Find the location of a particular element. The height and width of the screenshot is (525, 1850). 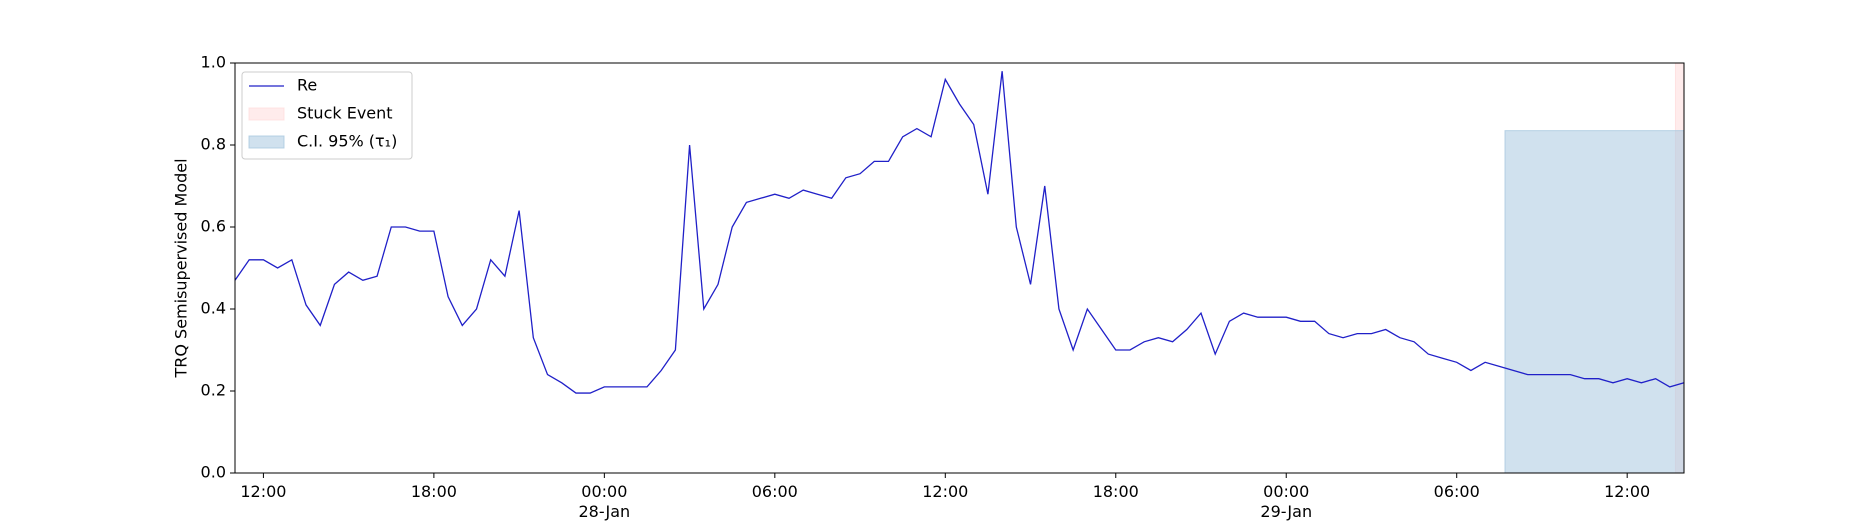

y-tick-label: 1.0 is located at coordinates (213, 62).